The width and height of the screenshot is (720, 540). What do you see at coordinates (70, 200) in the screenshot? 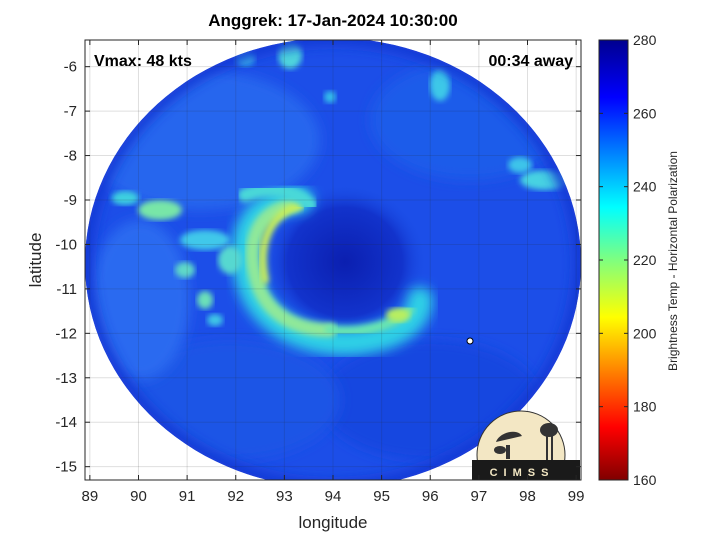
I see `y-tick-label: -9` at bounding box center [70, 200].